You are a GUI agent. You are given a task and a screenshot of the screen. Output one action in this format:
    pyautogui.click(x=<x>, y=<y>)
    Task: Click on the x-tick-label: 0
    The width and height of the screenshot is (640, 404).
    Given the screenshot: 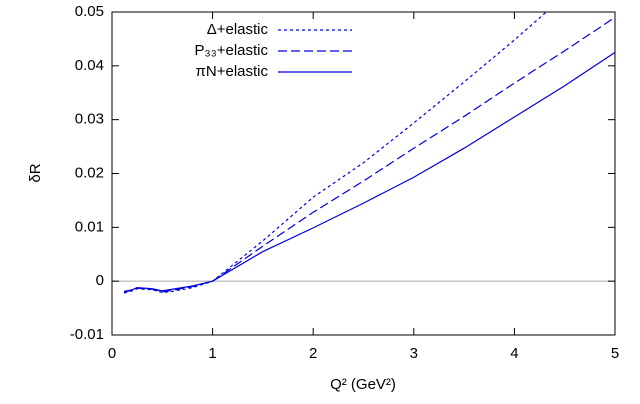 What is the action you would take?
    pyautogui.click(x=112, y=353)
    